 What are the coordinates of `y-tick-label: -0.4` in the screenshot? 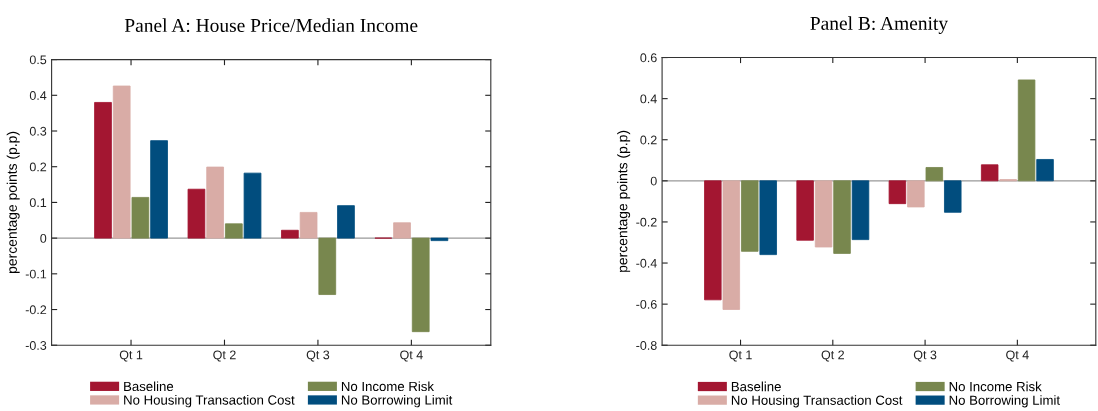 It's located at (646, 263).